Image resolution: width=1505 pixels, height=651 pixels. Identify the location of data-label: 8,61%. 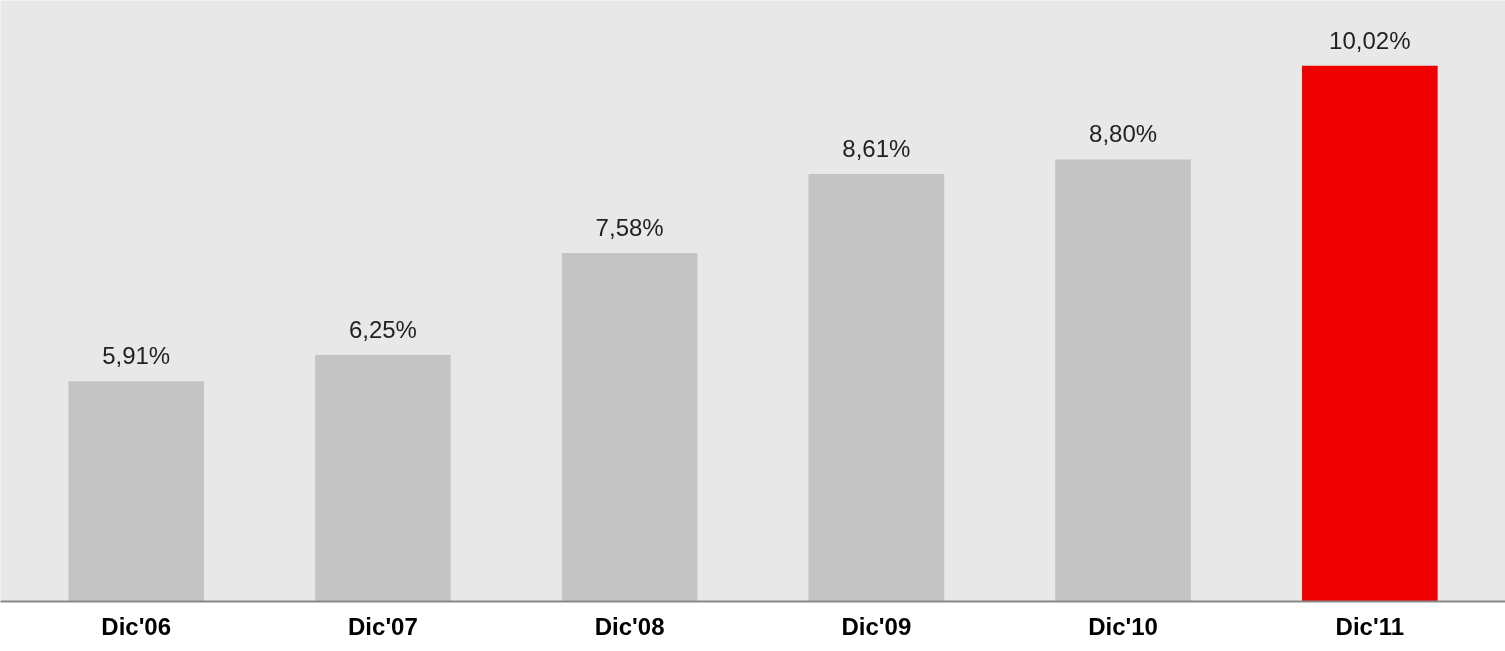
(876, 148).